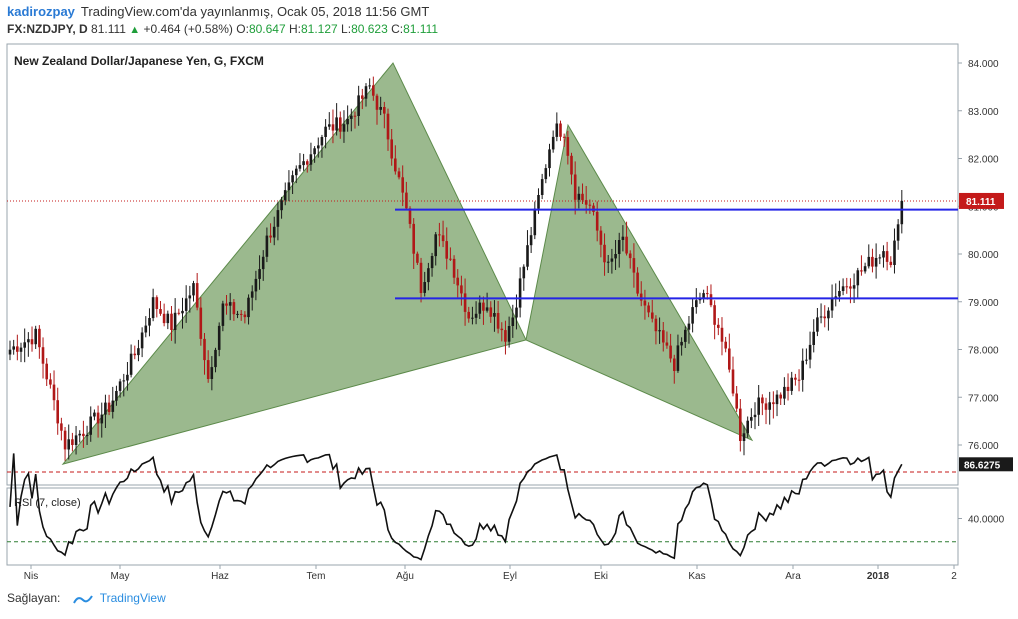 This screenshot has width=1018, height=619. I want to click on rsi-y-tick-label: 40.0000, so click(986, 520).